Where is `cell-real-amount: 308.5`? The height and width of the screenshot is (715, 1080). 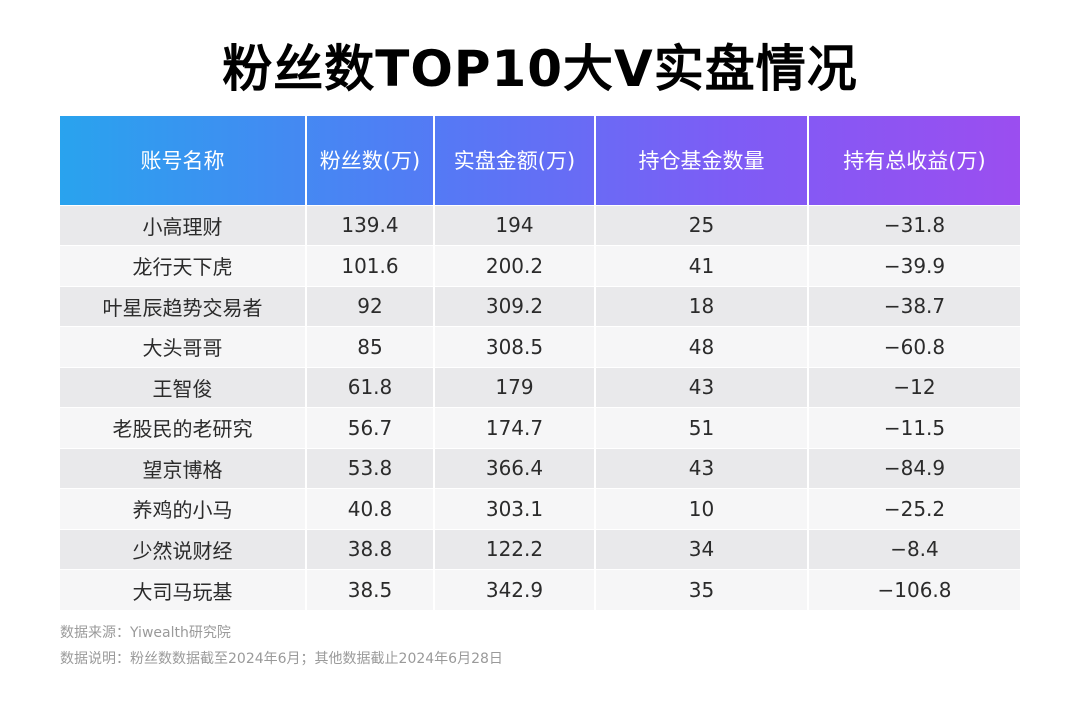
cell-real-amount: 308.5 is located at coordinates (514, 346).